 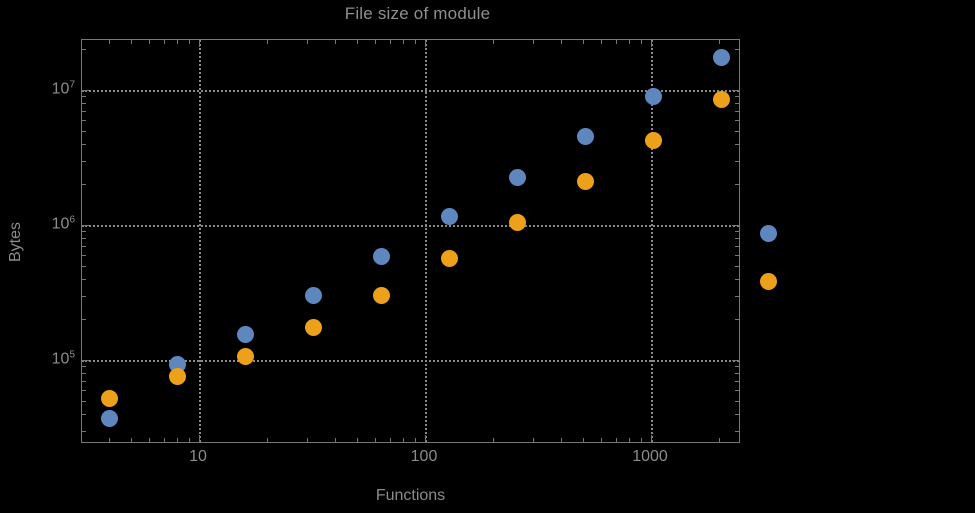 What do you see at coordinates (650, 456) in the screenshot?
I see `x-tick-label: 1000` at bounding box center [650, 456].